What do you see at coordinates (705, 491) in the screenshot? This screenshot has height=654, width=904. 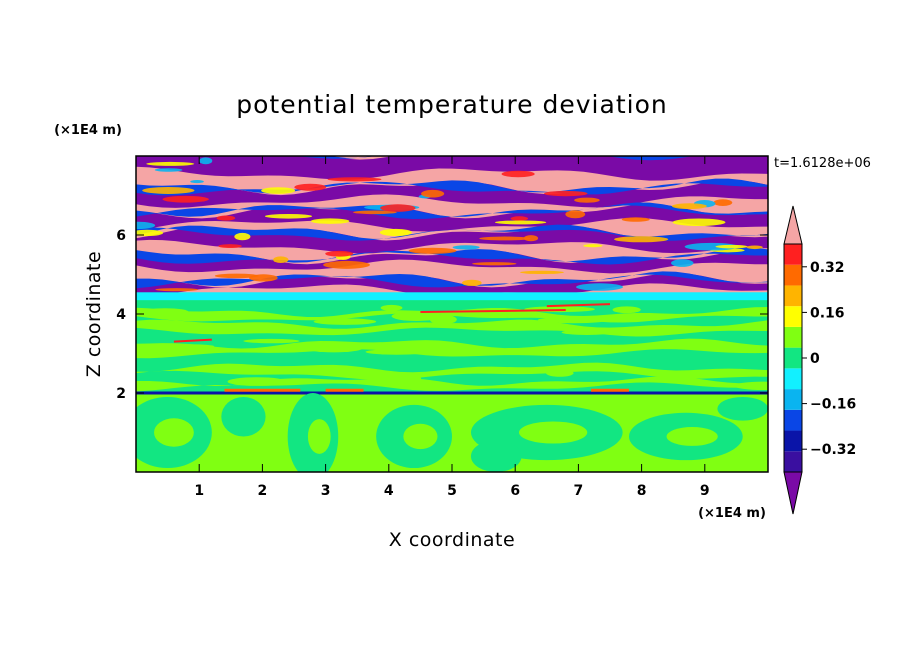 I see `x-tick-label: 9` at bounding box center [705, 491].